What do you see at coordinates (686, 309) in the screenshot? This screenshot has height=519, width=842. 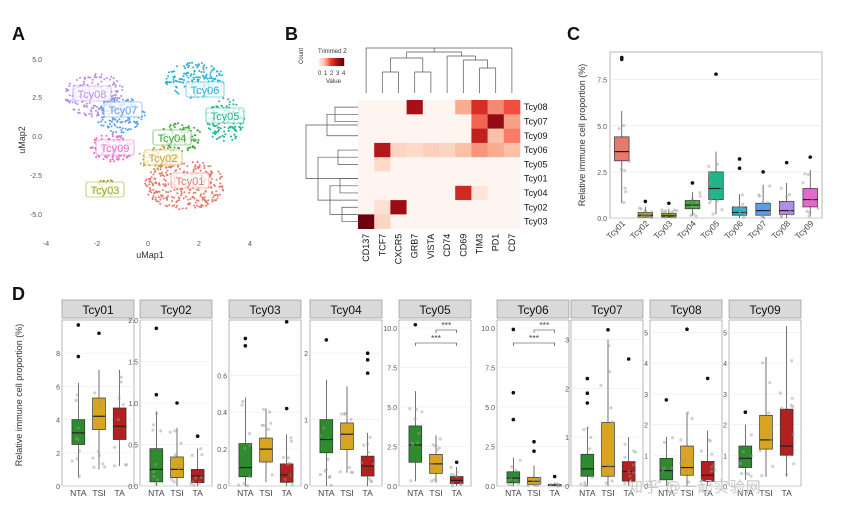 I see `facet-strip` at bounding box center [686, 309].